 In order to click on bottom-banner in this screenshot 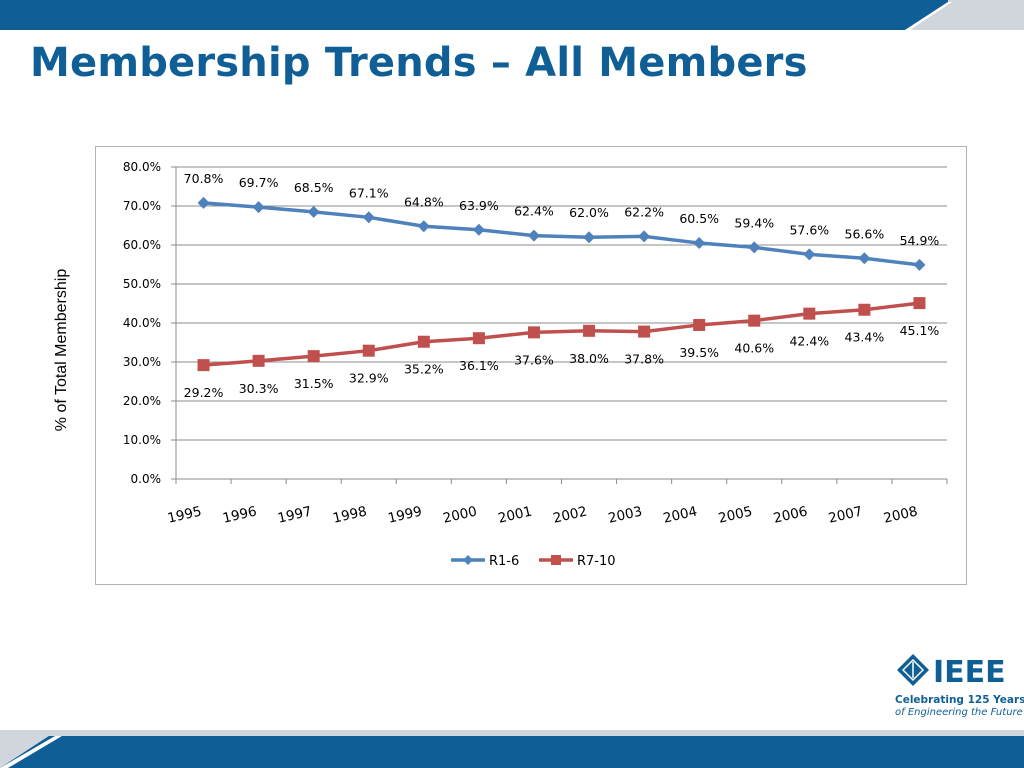, I will do `click(512, 749)`.